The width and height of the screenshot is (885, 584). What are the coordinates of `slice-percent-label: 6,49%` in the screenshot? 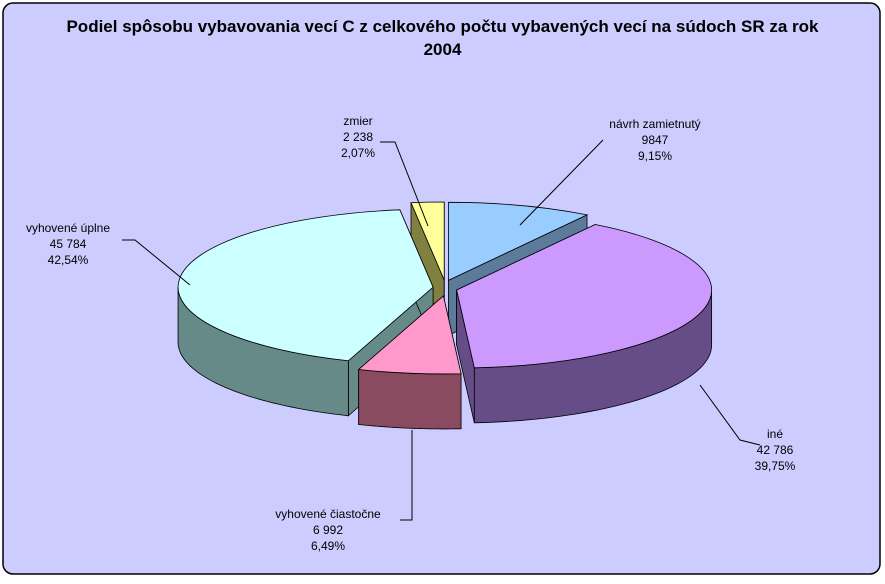 It's located at (328, 546).